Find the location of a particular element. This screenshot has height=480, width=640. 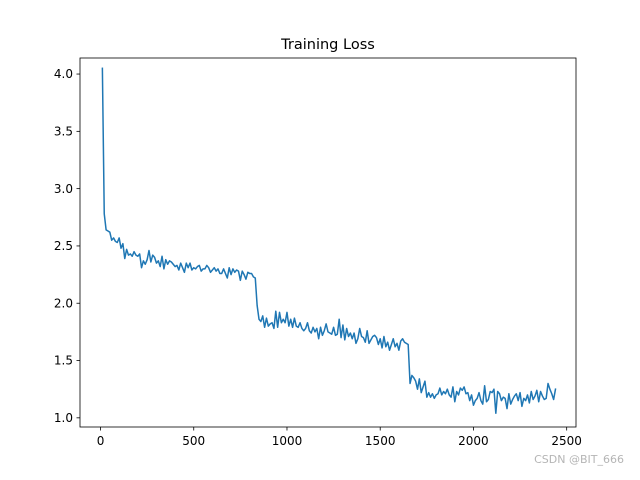

y-tick-label: 1.5 is located at coordinates (63, 361).